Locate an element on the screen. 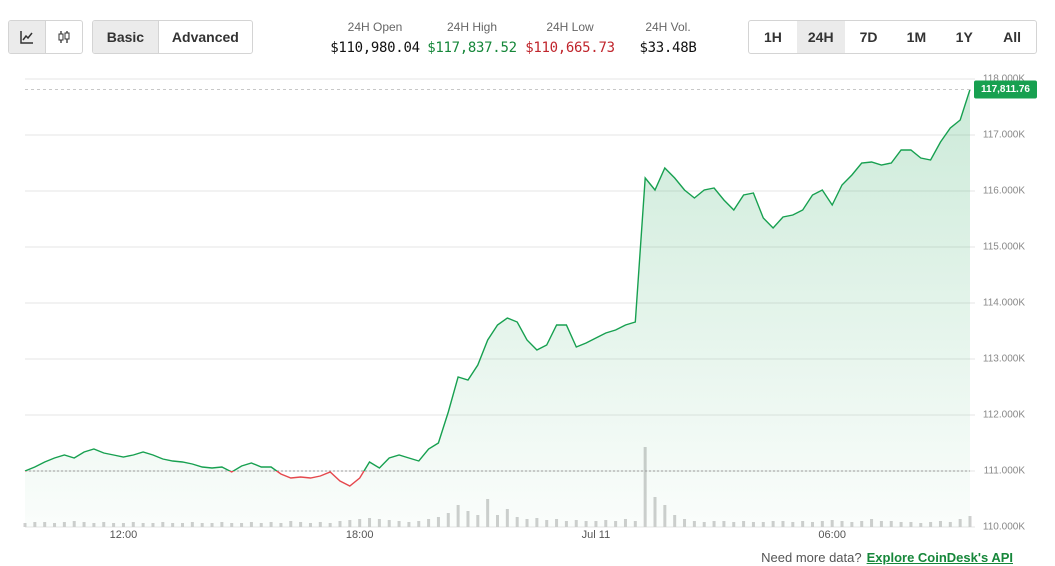 This screenshot has width=1055, height=566. y-tick-label: 114.000K is located at coordinates (1004, 303).